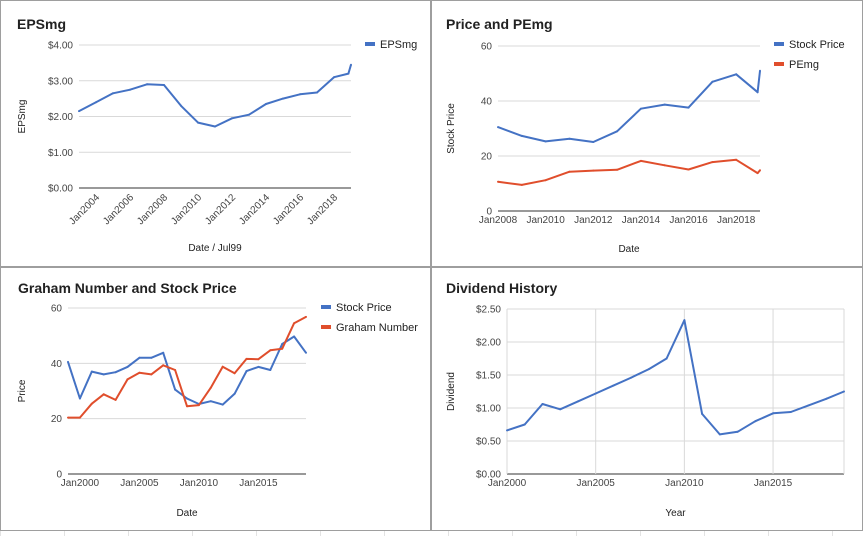 This screenshot has height=536, width=863. I want to click on legend-label: PEmg, so click(804, 65).